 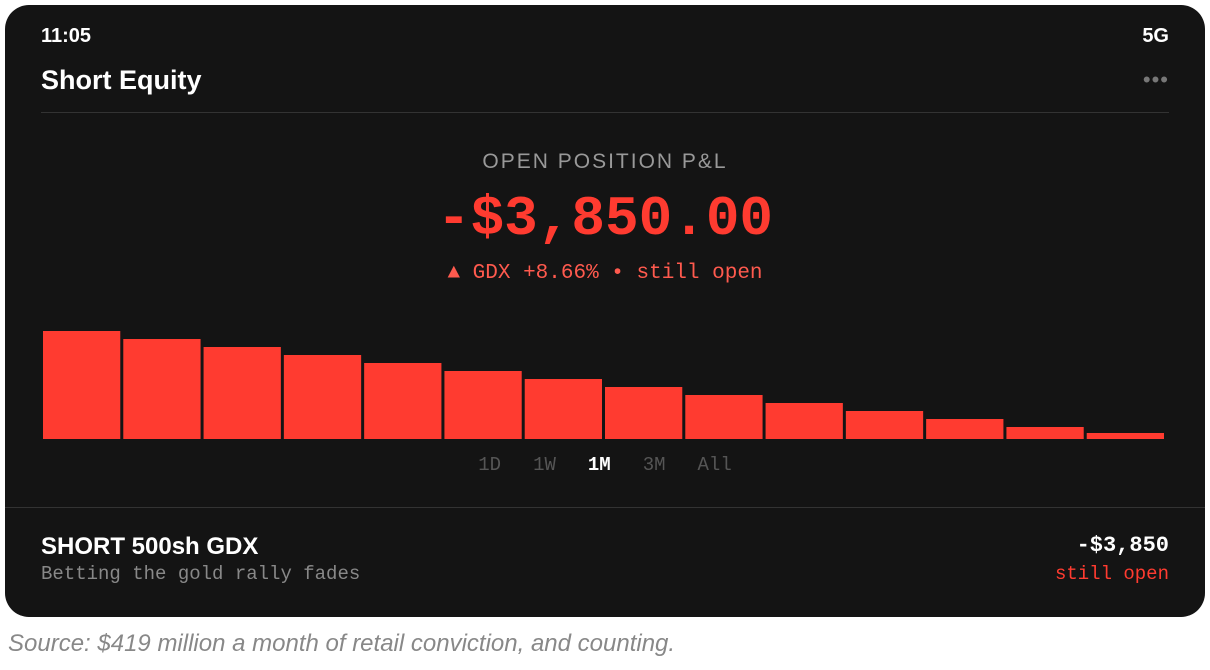 What do you see at coordinates (544, 465) in the screenshot?
I see `range-tab: 1W` at bounding box center [544, 465].